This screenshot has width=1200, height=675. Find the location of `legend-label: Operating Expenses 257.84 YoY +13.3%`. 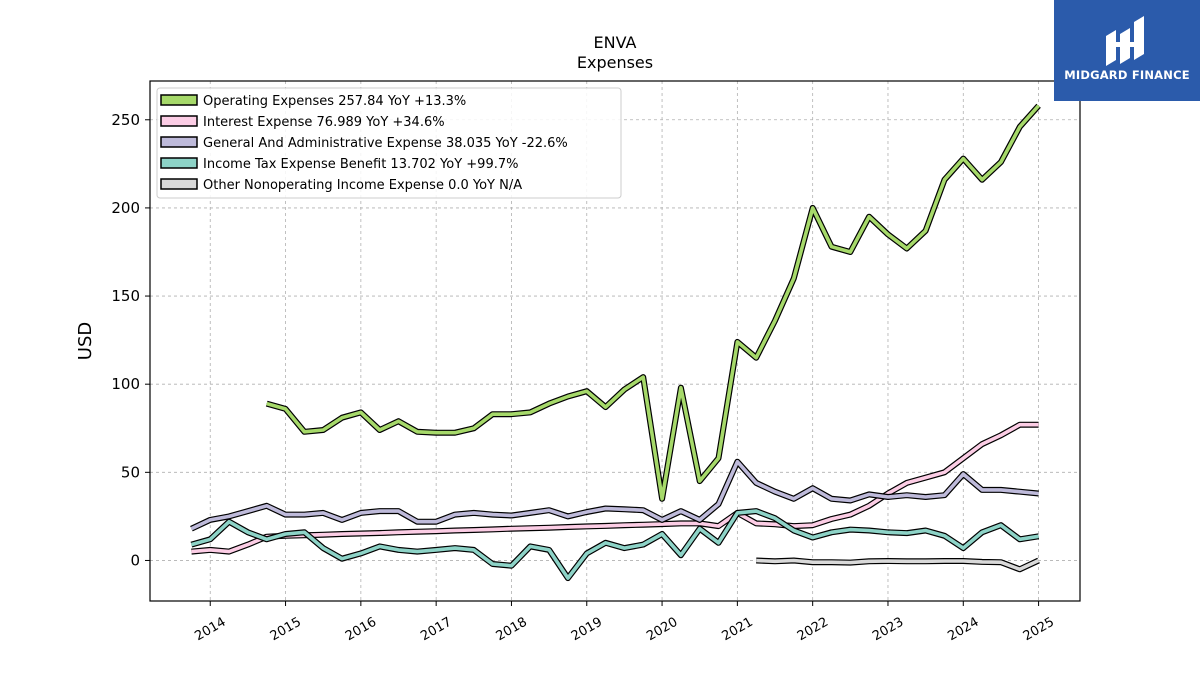

legend-label: Operating Expenses 257.84 YoY +13.3% is located at coordinates (334, 101).